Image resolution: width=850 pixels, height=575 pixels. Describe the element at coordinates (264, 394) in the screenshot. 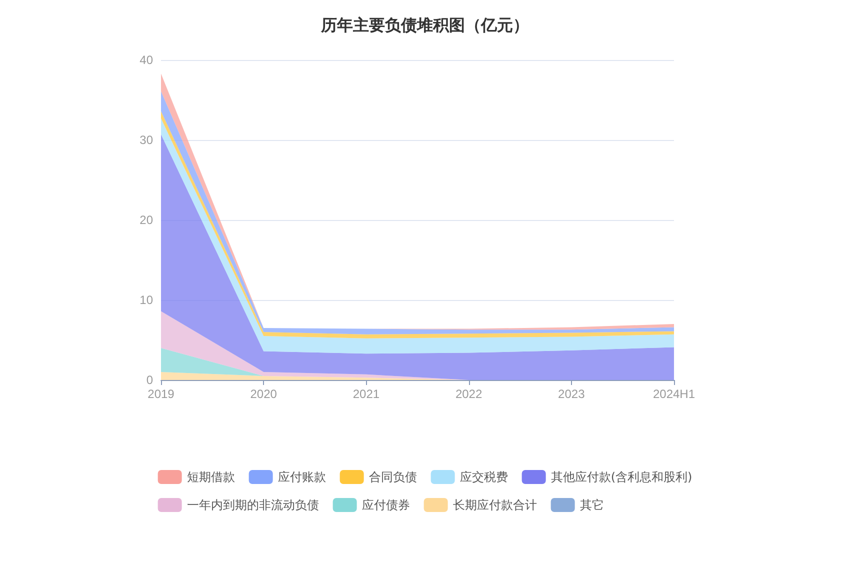

I see `x-tick-label: 2020` at that location.